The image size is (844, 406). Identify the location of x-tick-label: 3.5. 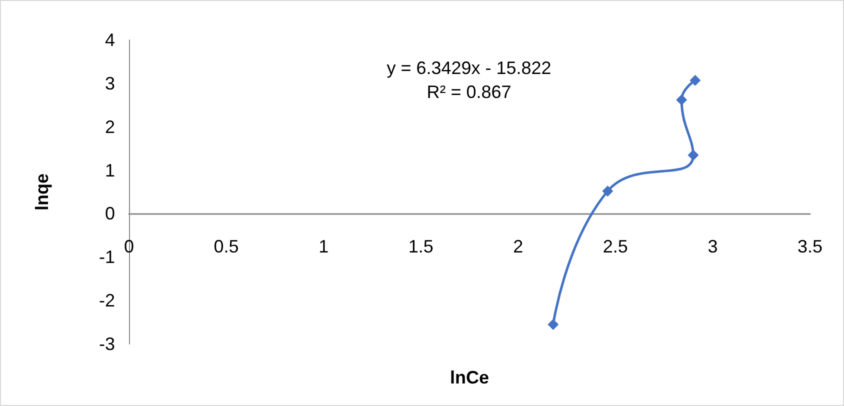
(810, 246).